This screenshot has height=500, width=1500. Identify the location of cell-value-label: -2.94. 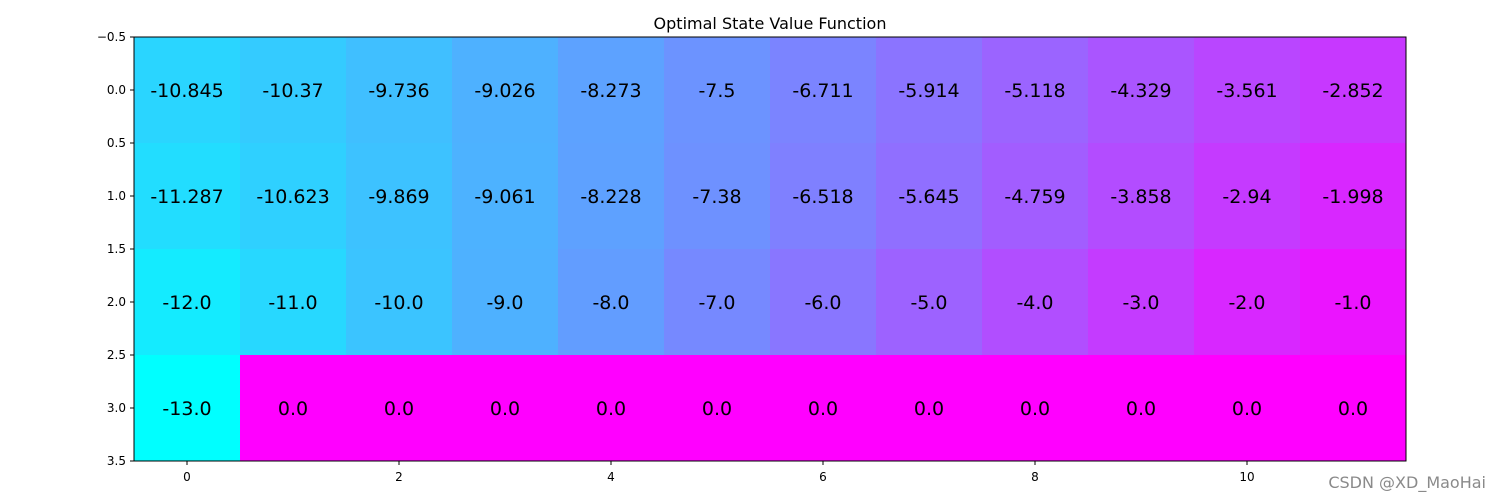
(1246, 197).